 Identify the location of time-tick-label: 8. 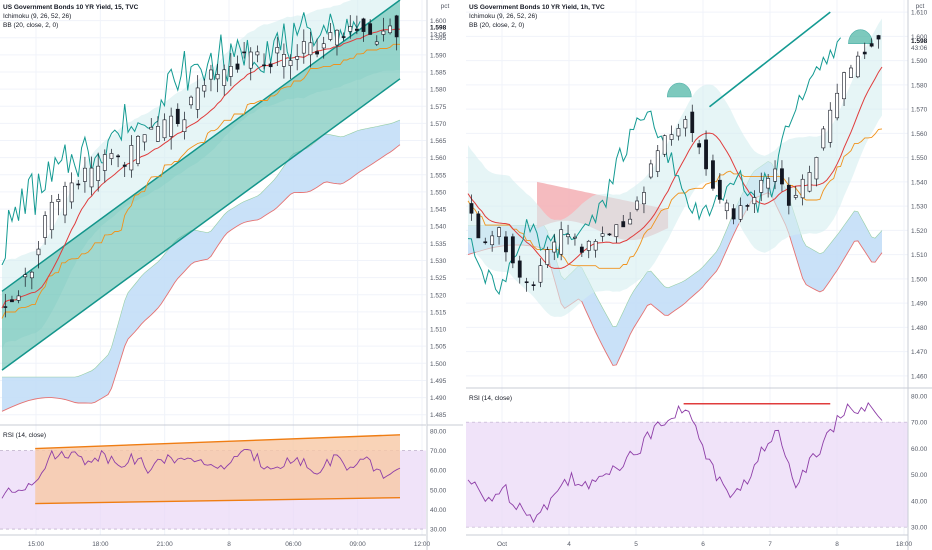
(837, 544).